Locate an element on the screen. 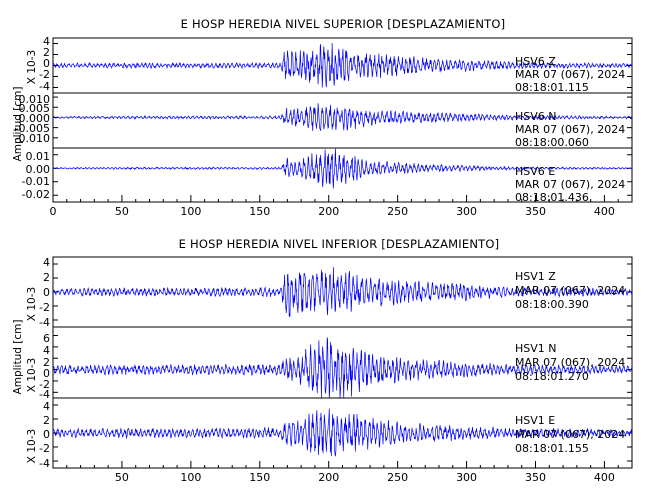  y-tick-label: -0.005 is located at coordinates (32, 128).